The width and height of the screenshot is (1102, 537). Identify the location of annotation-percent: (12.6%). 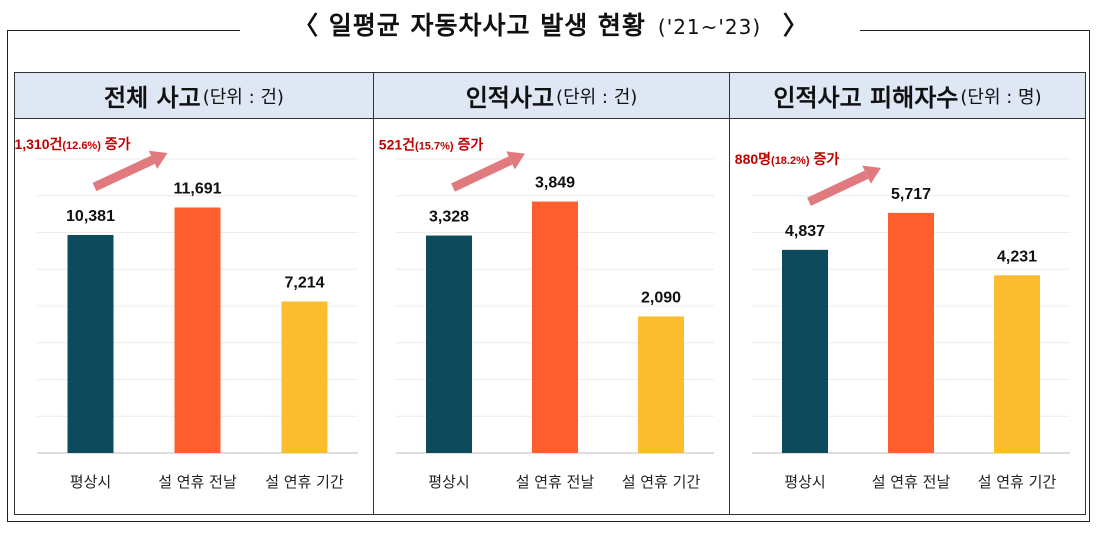
(81, 146).